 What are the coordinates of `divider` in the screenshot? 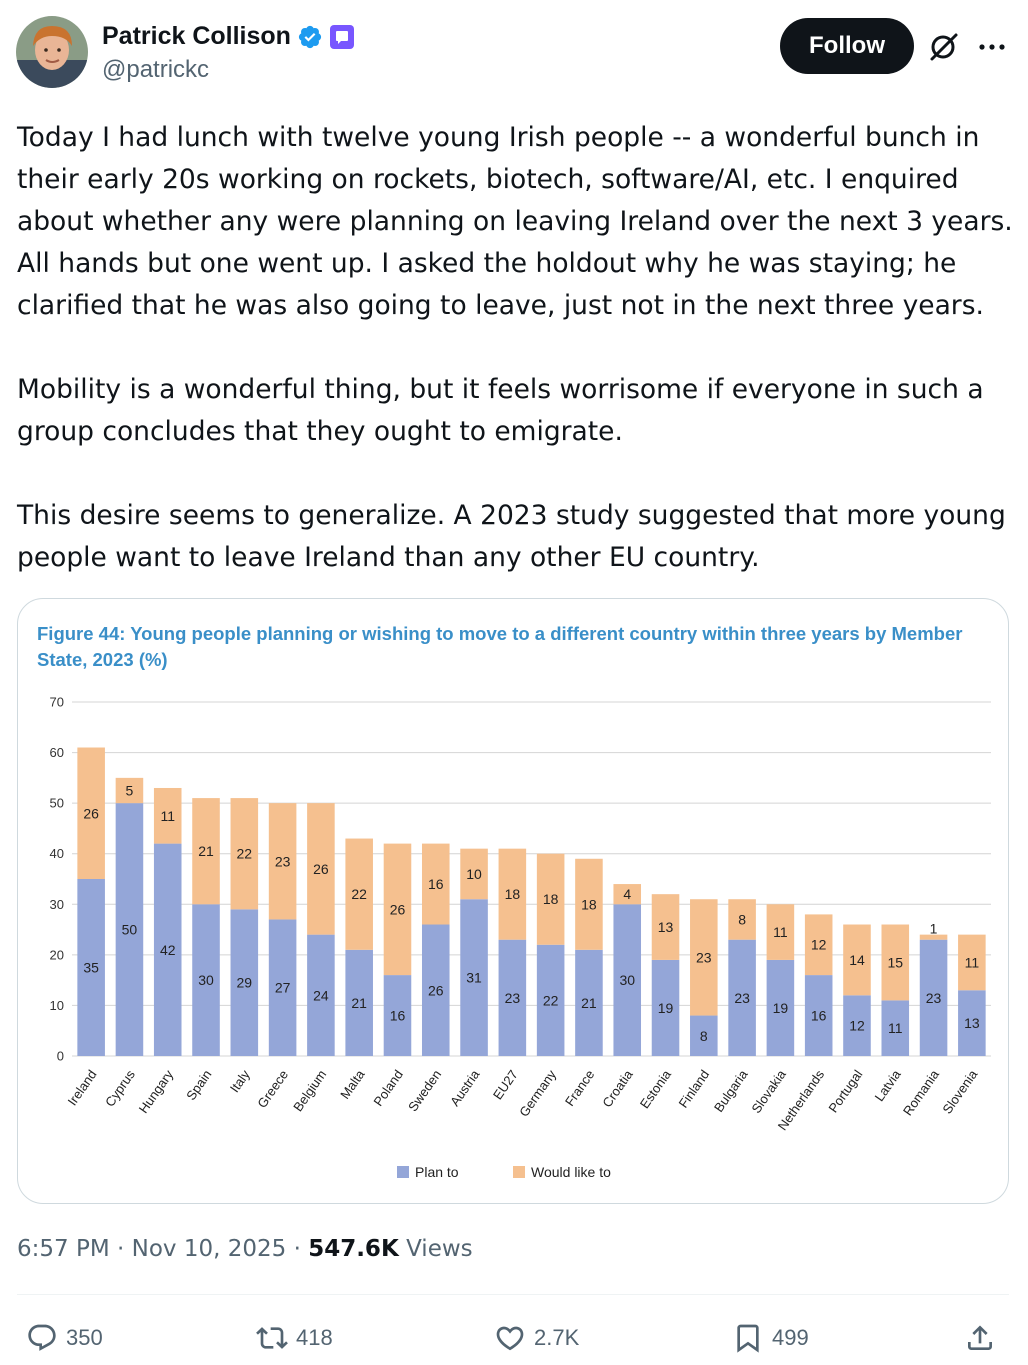 It's located at (513, 1294).